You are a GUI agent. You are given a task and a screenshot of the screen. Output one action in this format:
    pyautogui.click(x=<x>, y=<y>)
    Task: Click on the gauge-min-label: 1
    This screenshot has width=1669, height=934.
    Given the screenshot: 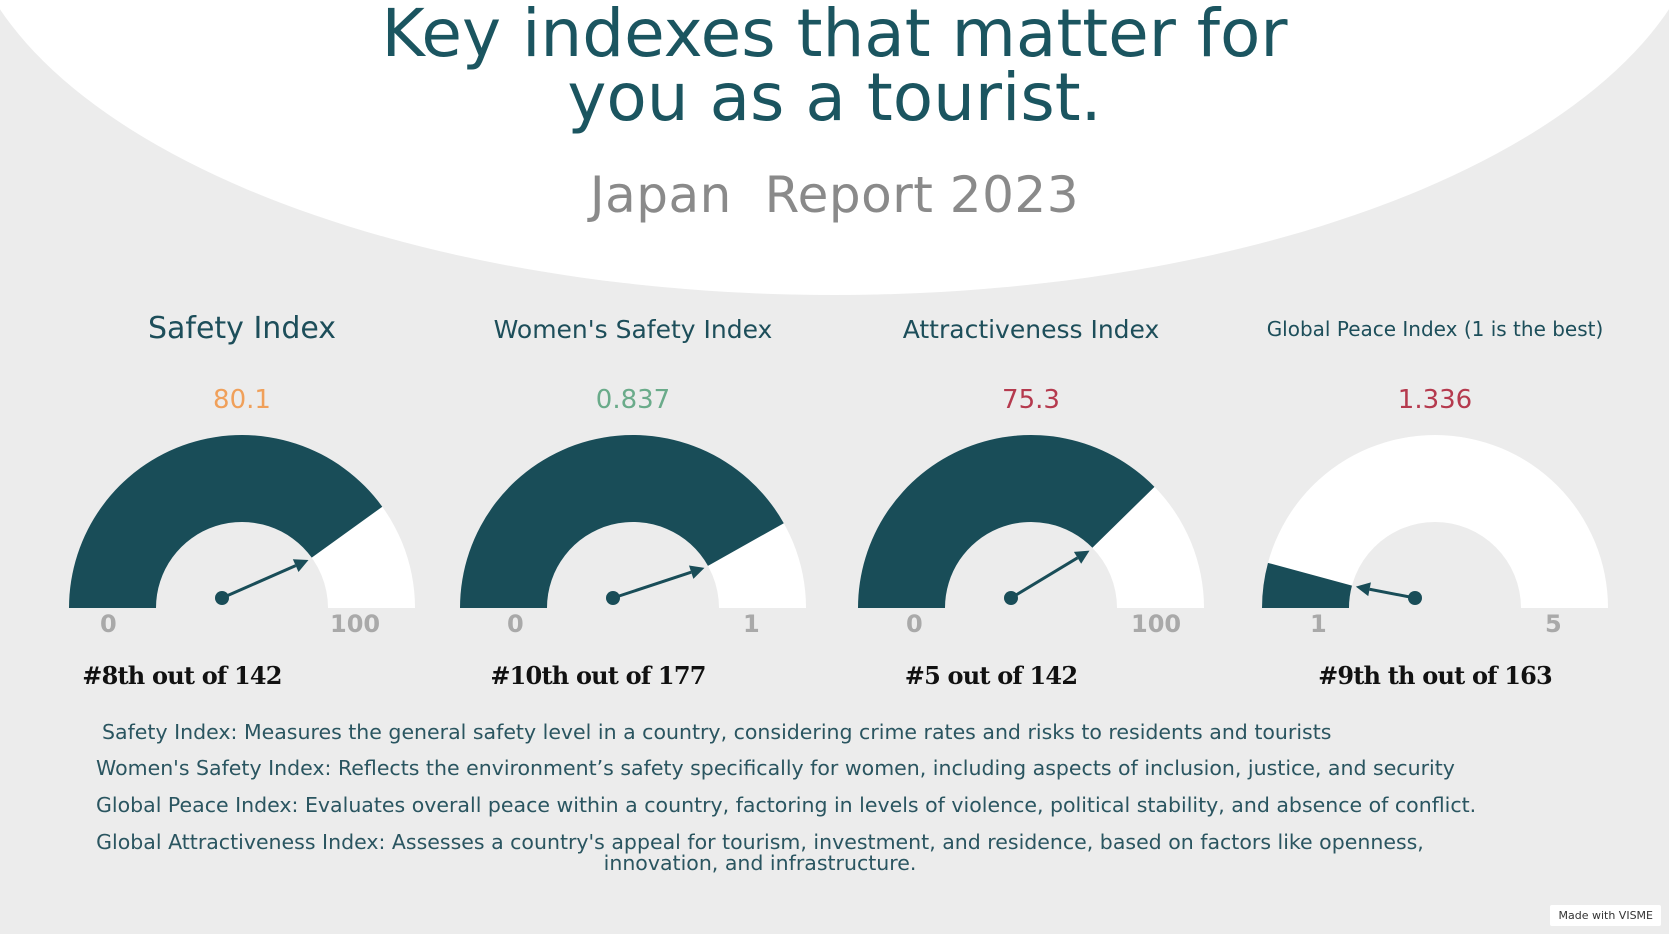 What is the action you would take?
    pyautogui.click(x=1318, y=624)
    